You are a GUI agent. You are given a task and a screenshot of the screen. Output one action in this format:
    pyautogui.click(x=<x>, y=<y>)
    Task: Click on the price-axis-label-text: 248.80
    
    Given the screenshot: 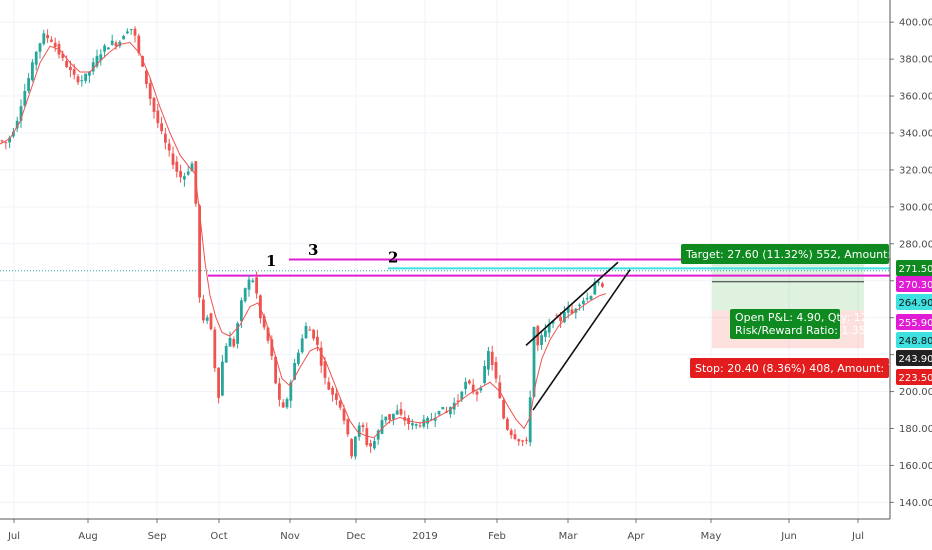 What is the action you would take?
    pyautogui.click(x=915, y=341)
    